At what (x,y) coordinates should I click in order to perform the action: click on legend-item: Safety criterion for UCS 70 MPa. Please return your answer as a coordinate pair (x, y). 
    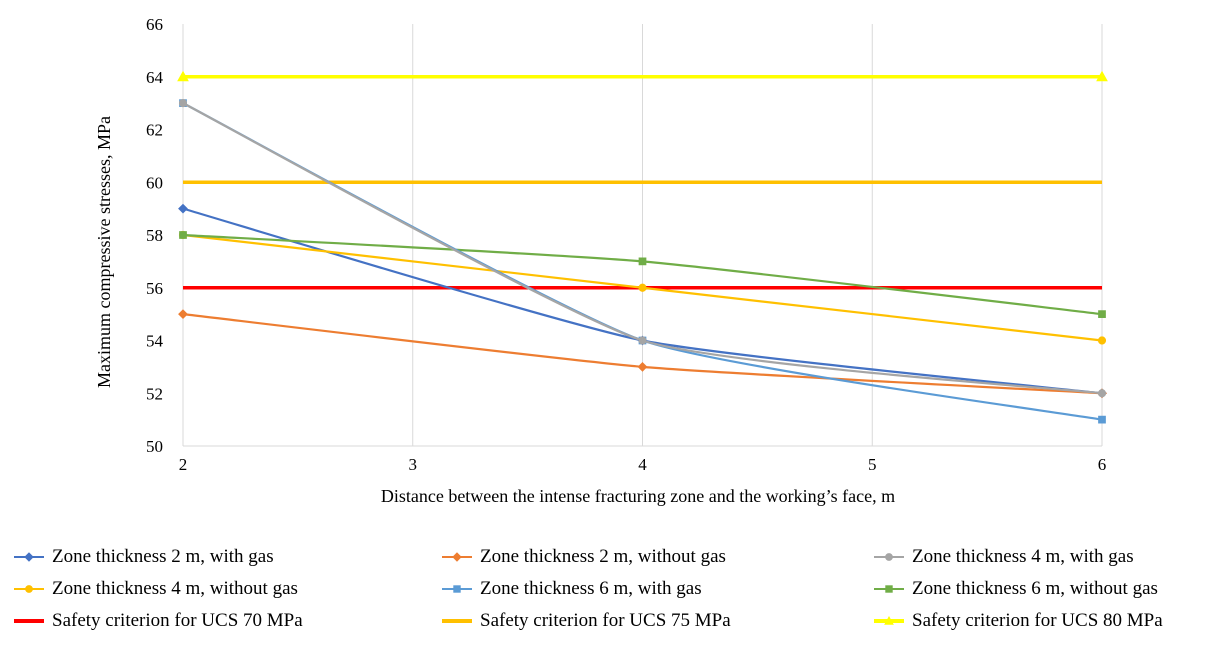
    Looking at the image, I should click on (157, 621).